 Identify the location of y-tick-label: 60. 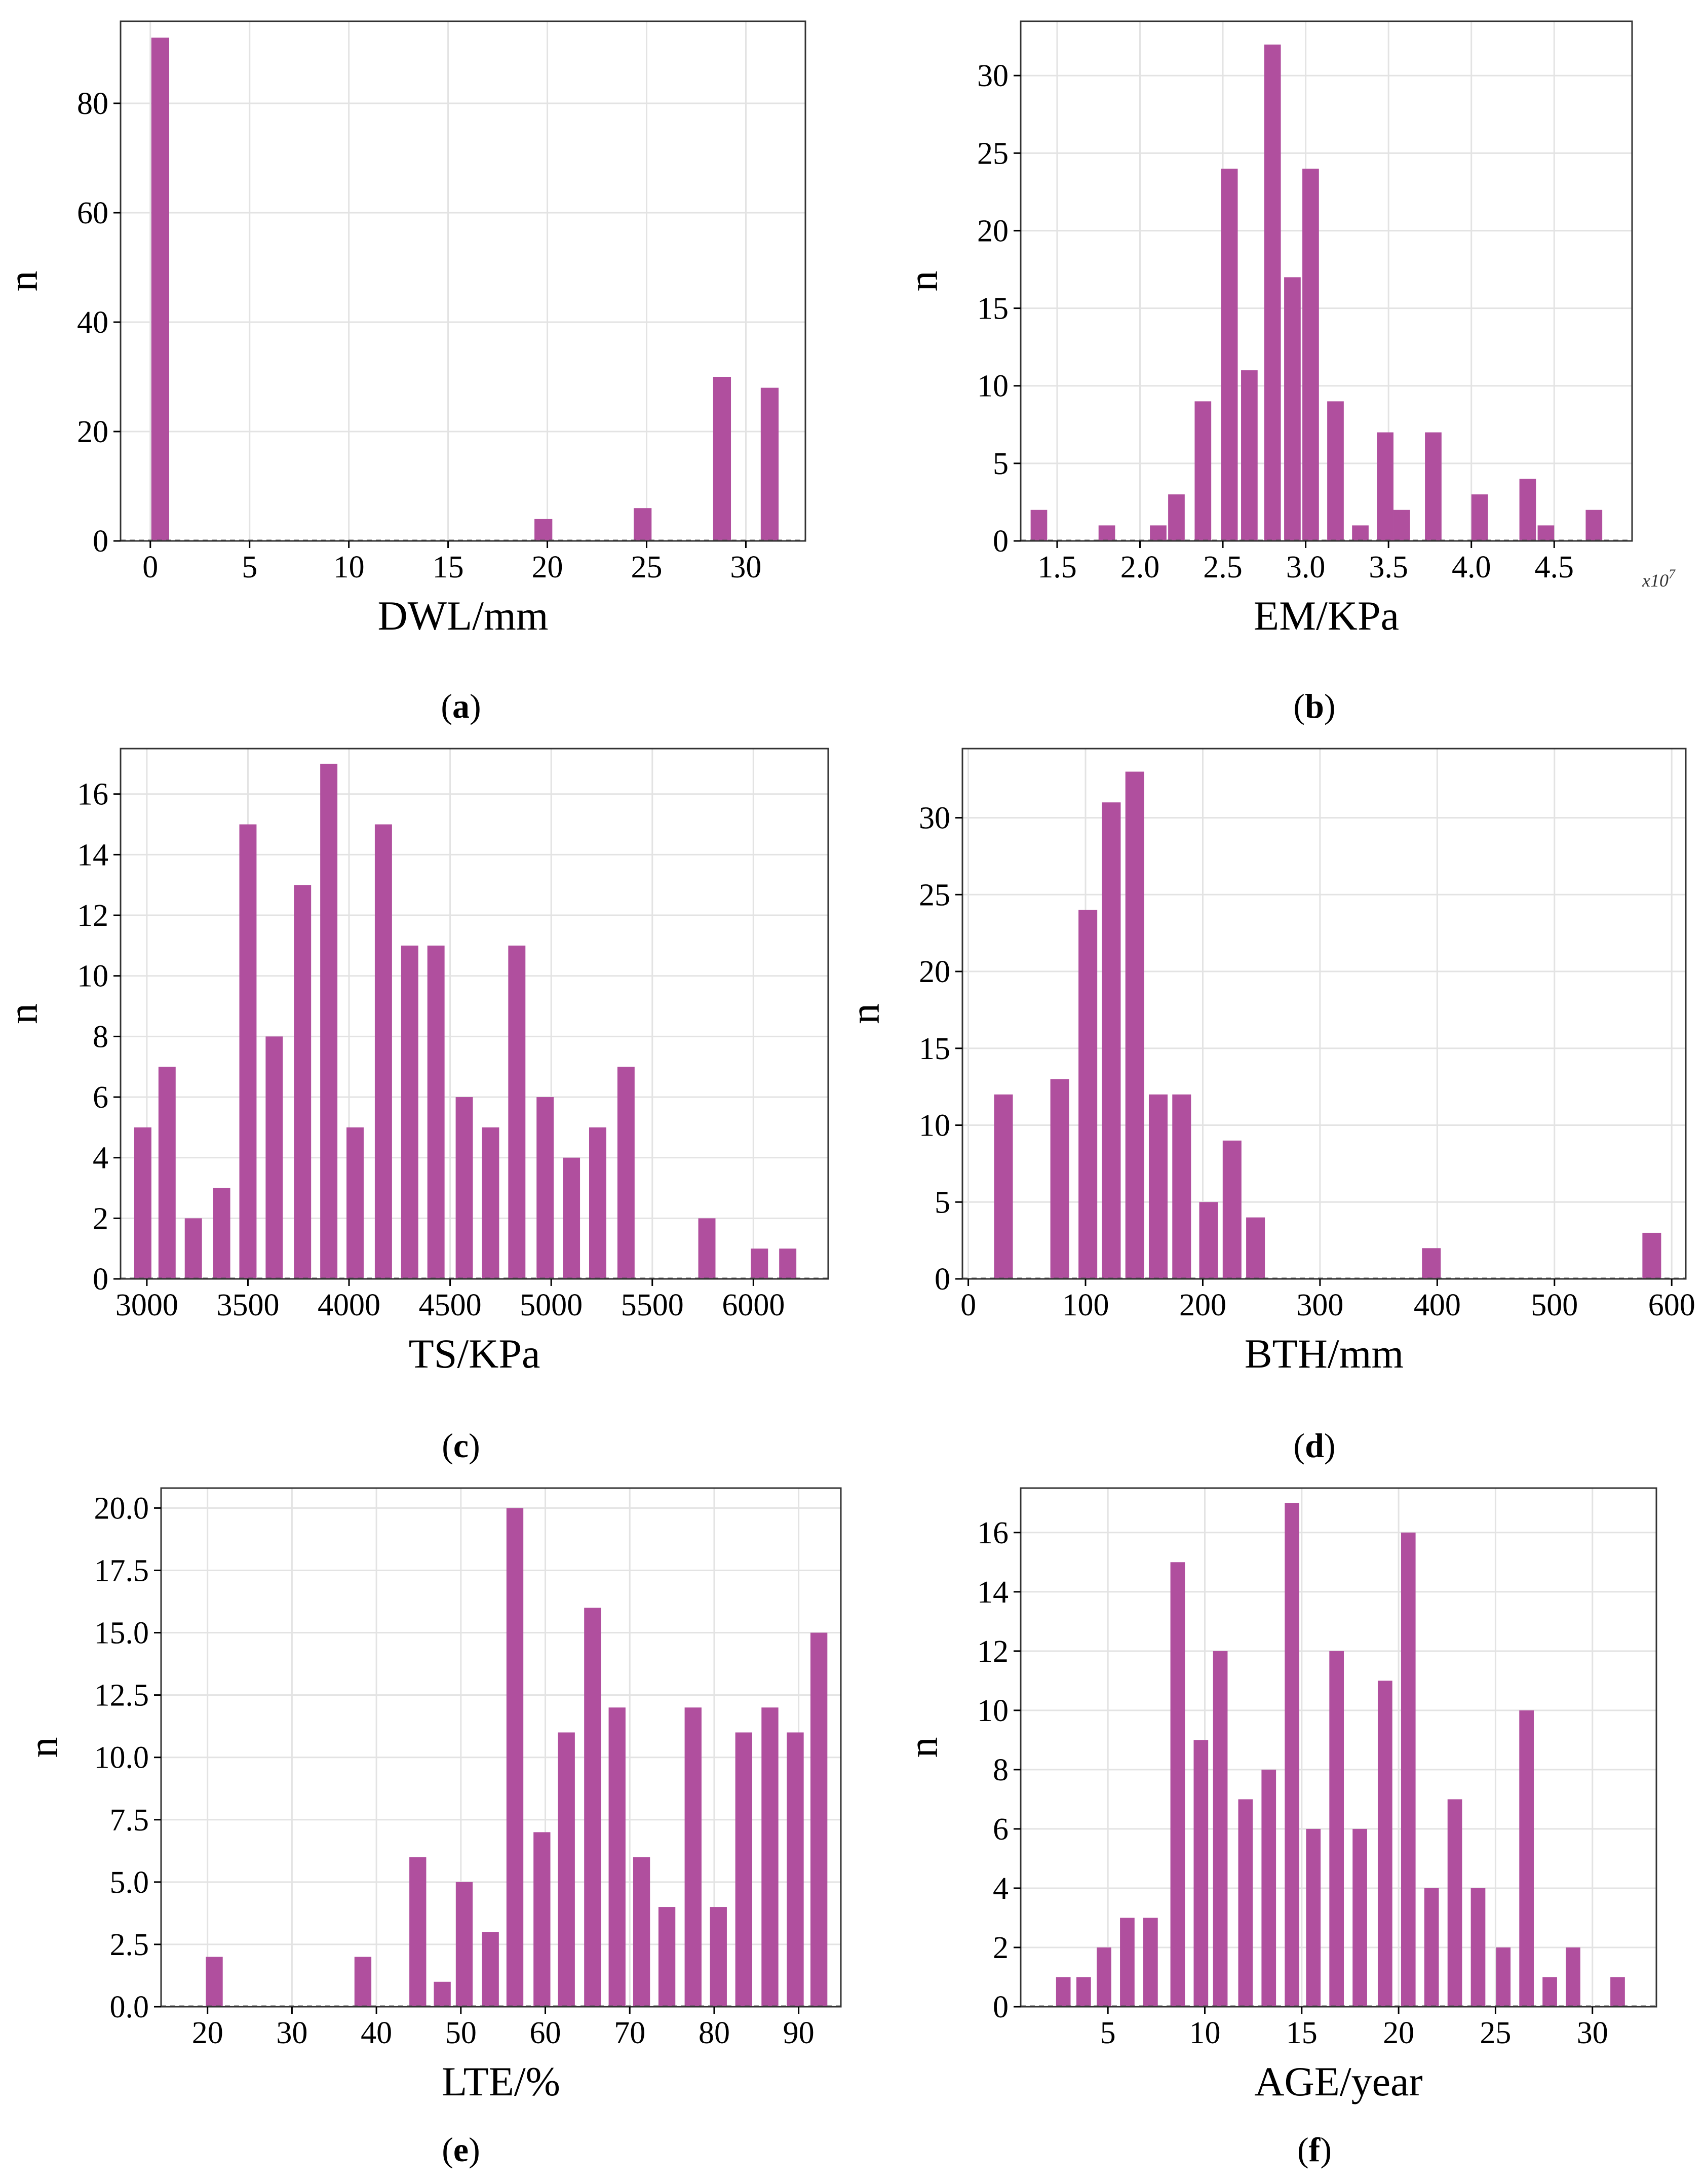
(92, 213).